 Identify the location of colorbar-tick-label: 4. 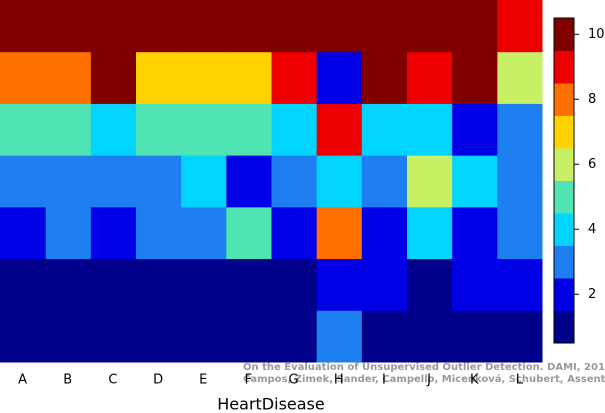
(592, 229).